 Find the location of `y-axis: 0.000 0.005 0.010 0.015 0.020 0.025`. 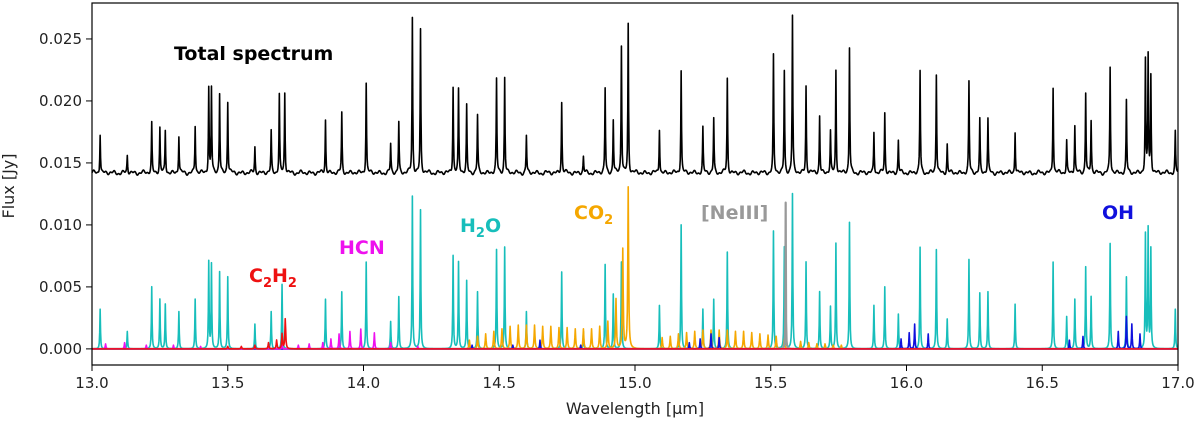

y-axis: 0.000 0.005 0.010 0.015 0.020 0.025 is located at coordinates (65, 194).